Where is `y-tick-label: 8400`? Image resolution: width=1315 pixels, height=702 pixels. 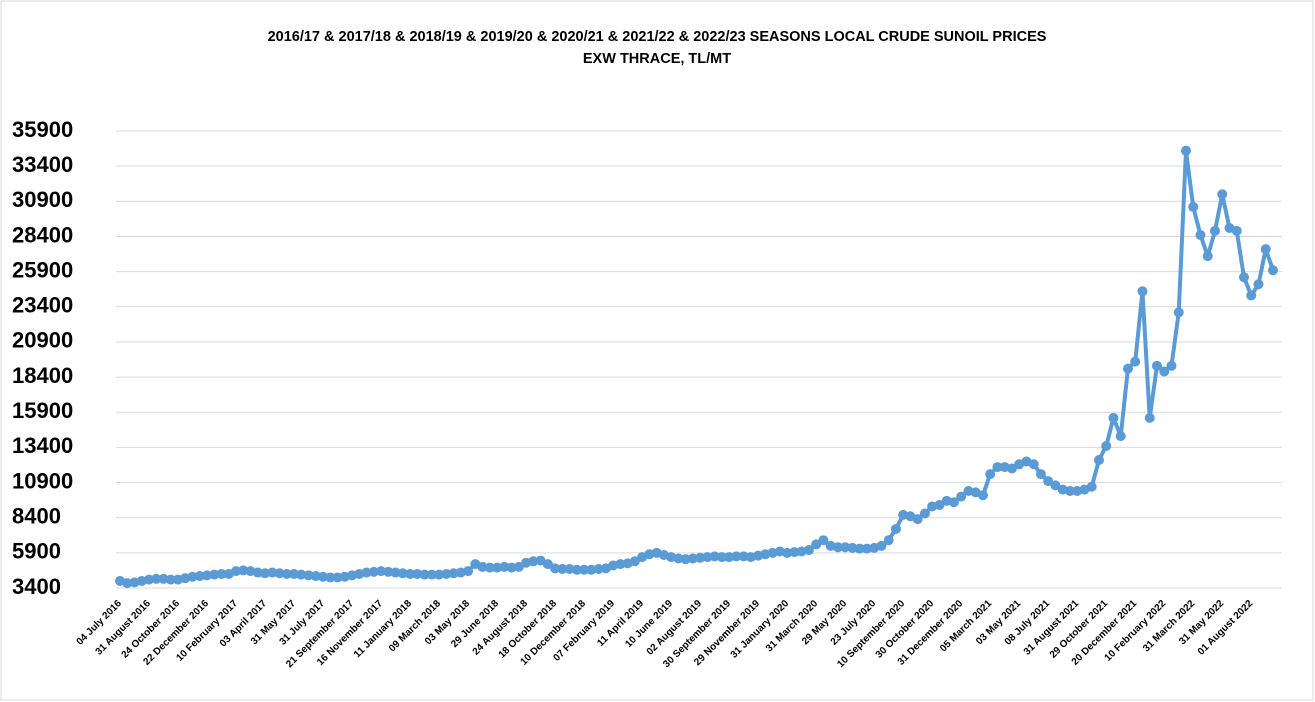 y-tick-label: 8400 is located at coordinates (36, 516).